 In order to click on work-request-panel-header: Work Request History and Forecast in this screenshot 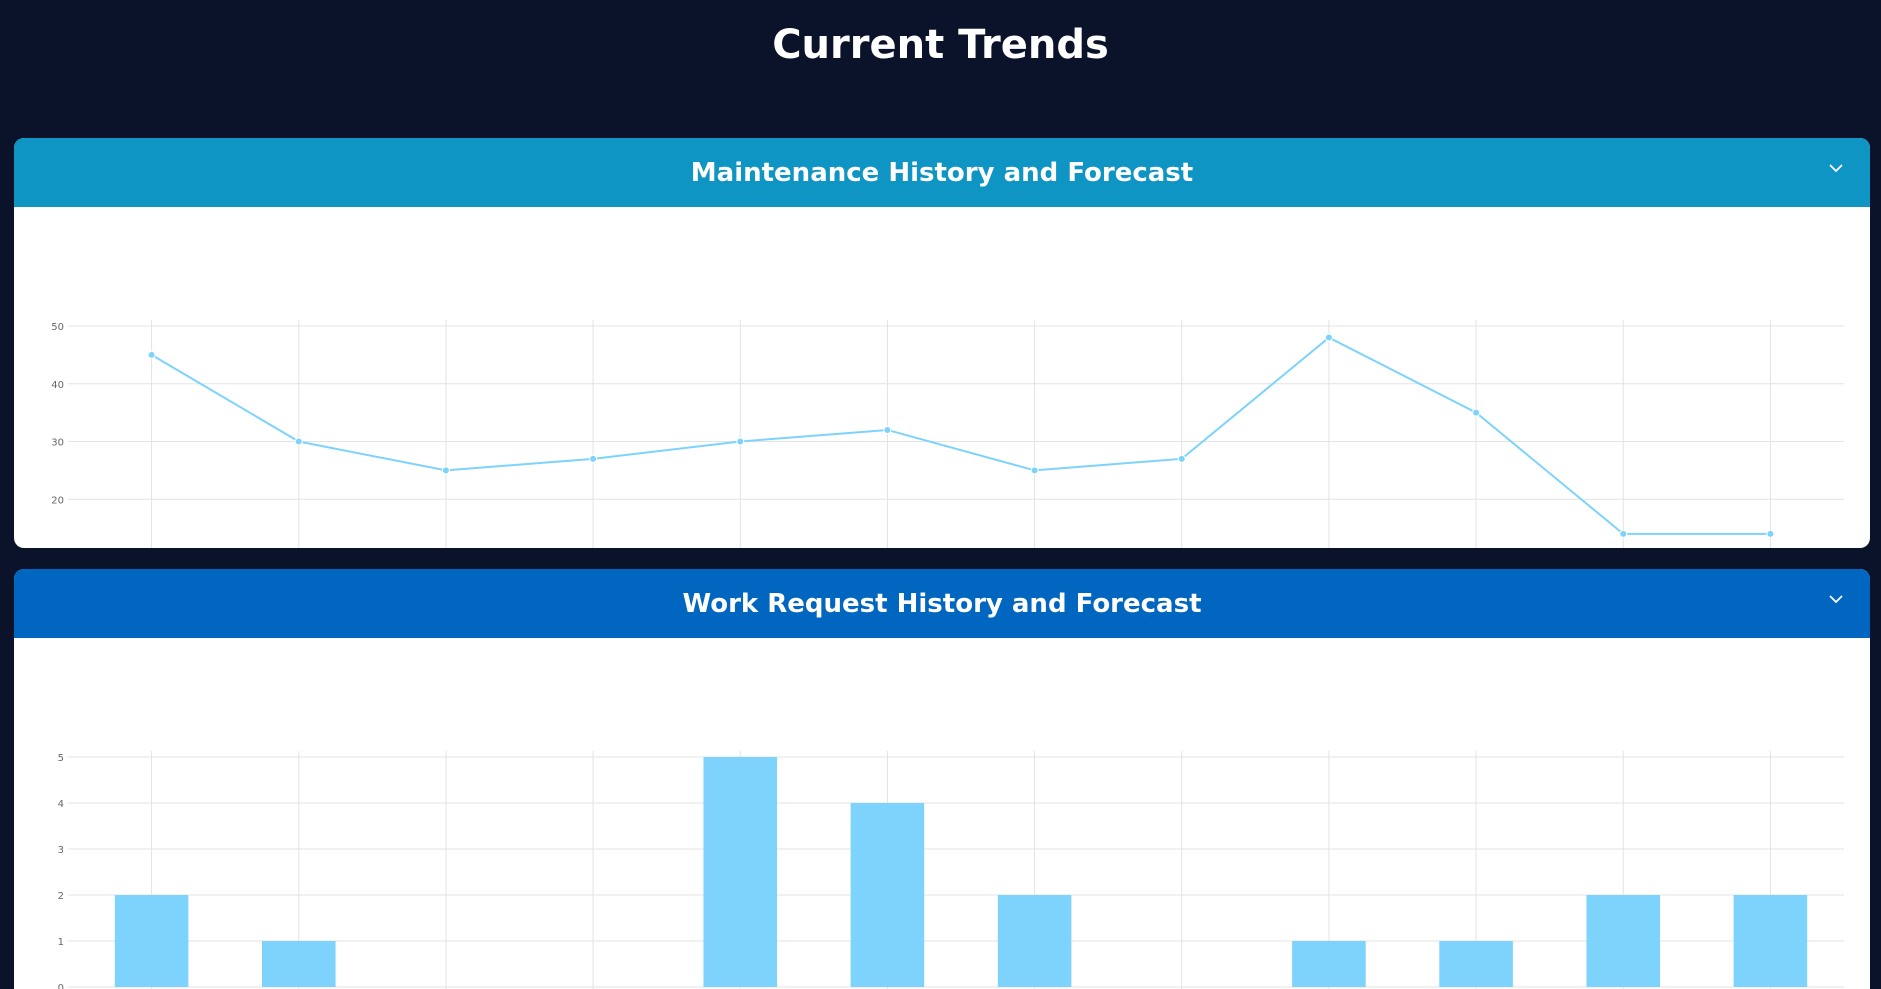, I will do `click(942, 603)`.